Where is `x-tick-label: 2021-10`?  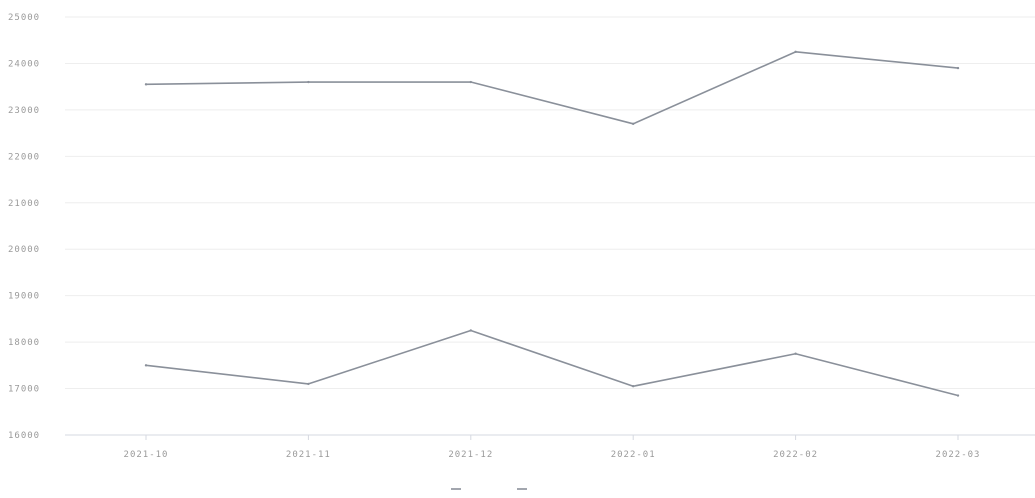
x-tick-label: 2021-10 is located at coordinates (146, 455).